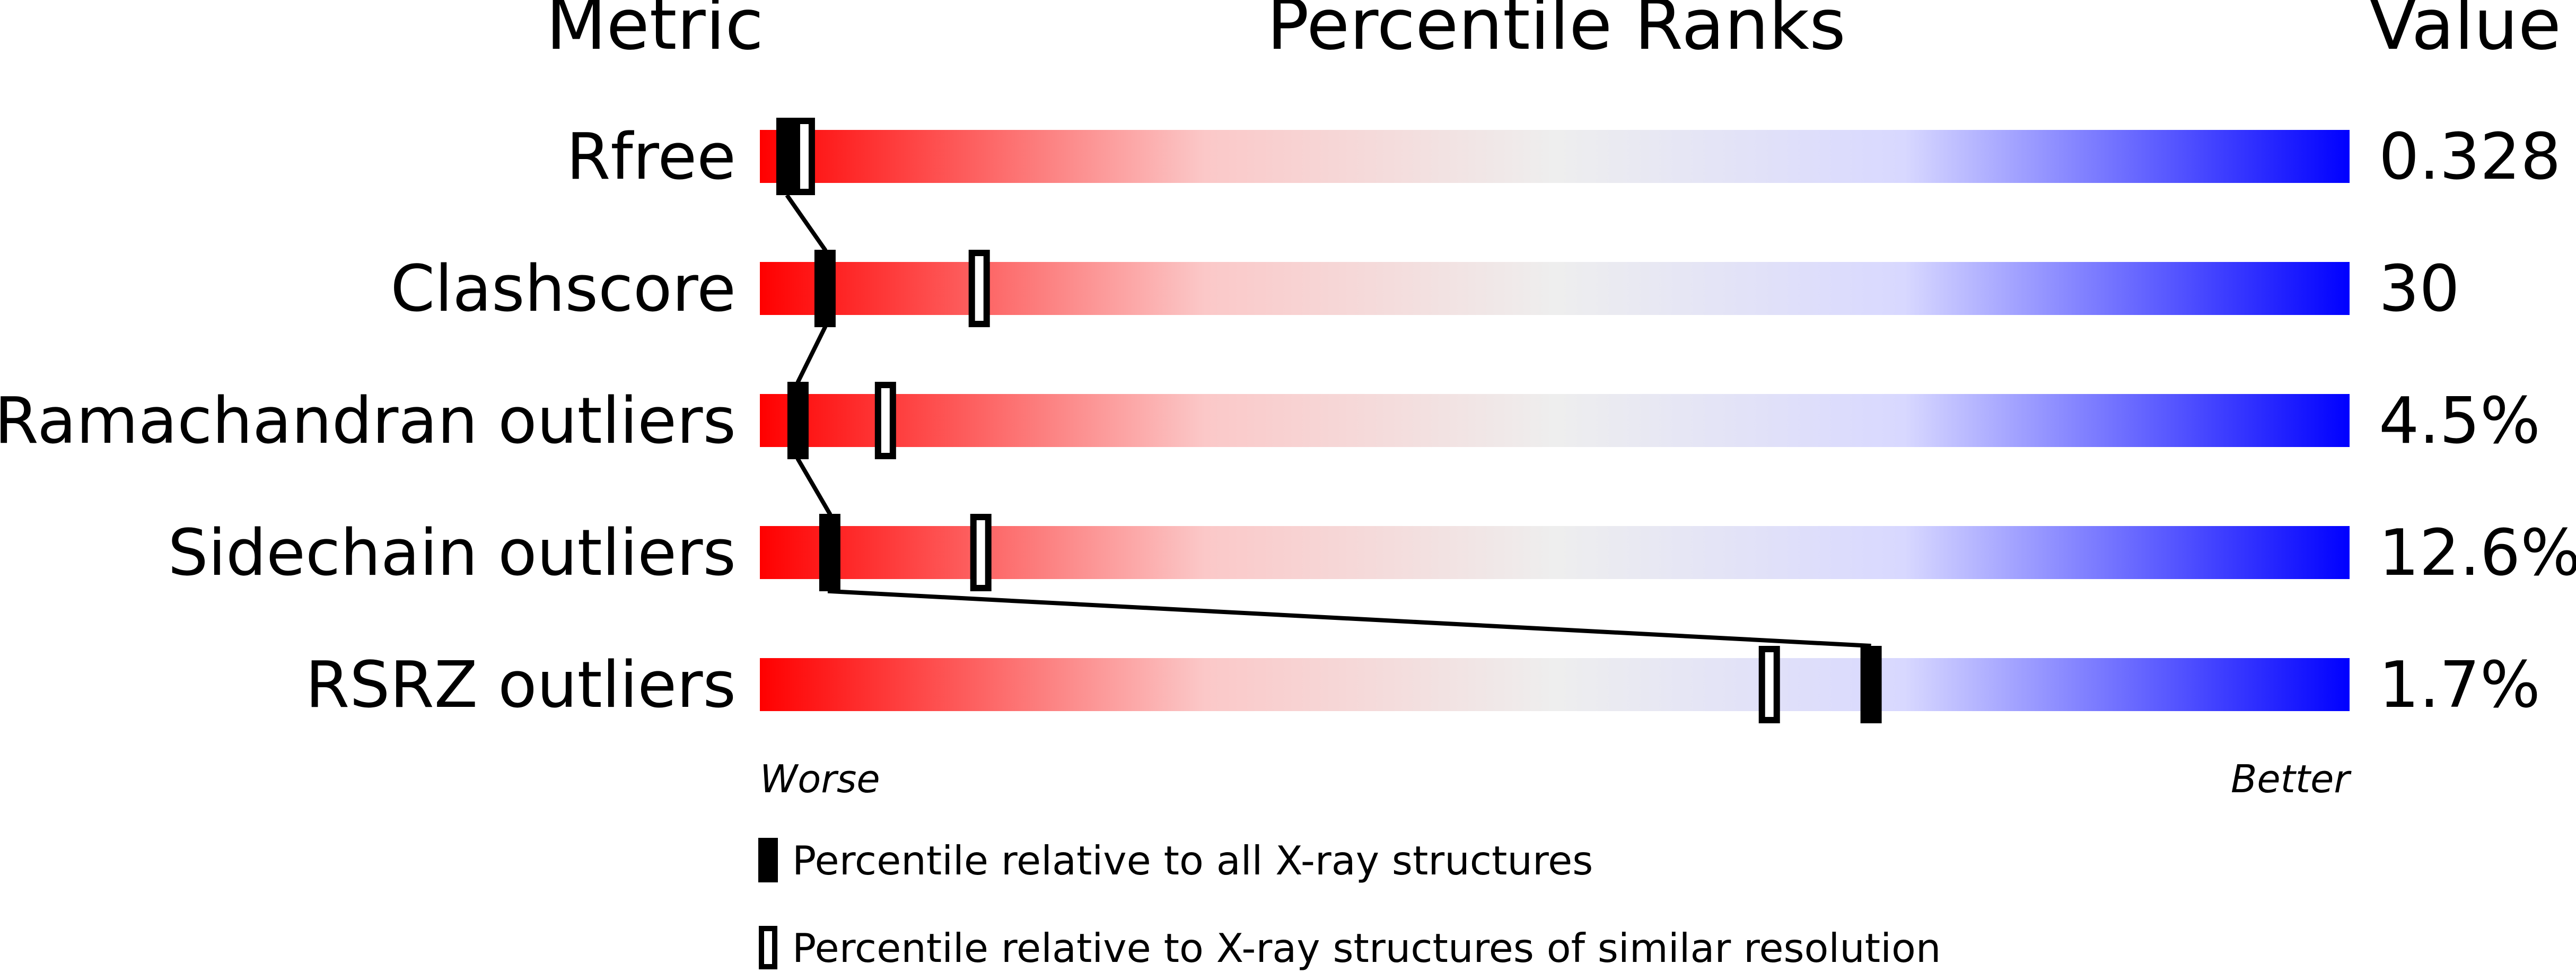 The width and height of the screenshot is (2576, 972). What do you see at coordinates (2465, 33) in the screenshot?
I see `value-header: Value` at bounding box center [2465, 33].